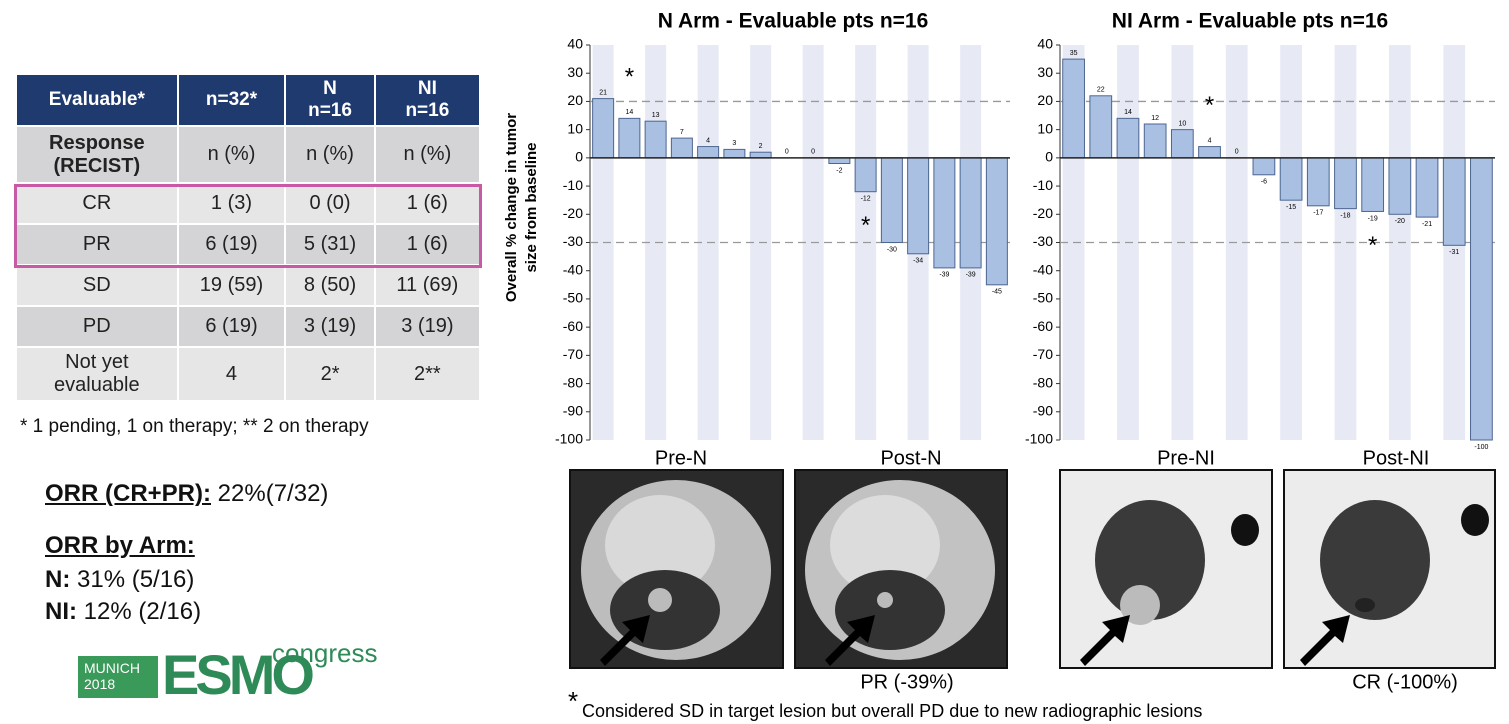 Image resolution: width=1509 pixels, height=724 pixels. What do you see at coordinates (906, 682) in the screenshot?
I see `image-result: PR (-39%)` at bounding box center [906, 682].